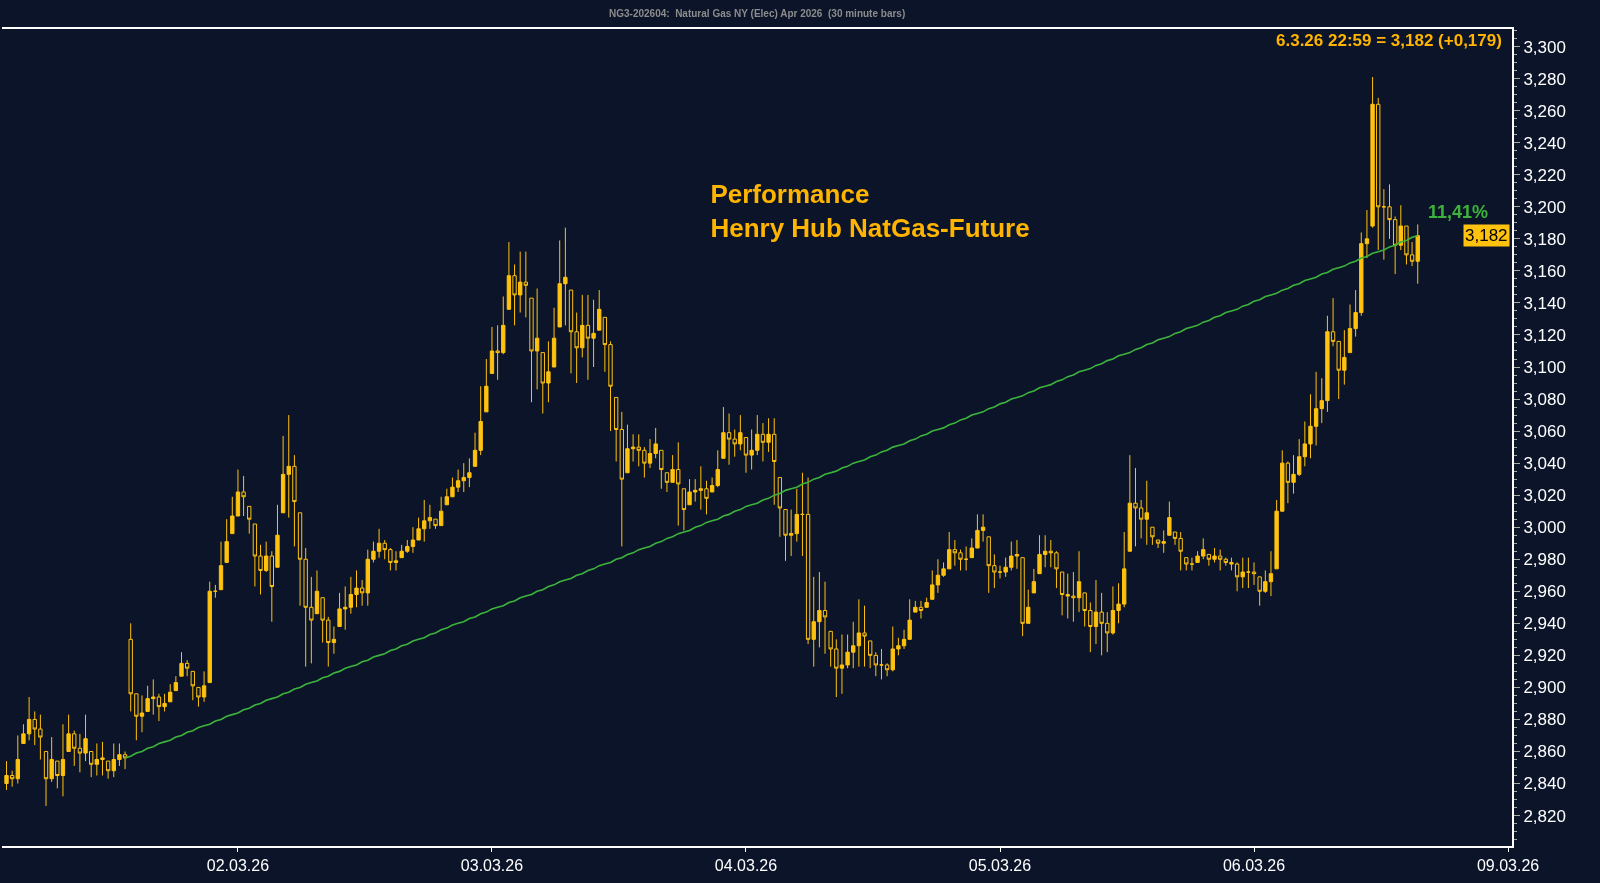  I want to click on y-tick-label: 3,180, so click(1544, 239).